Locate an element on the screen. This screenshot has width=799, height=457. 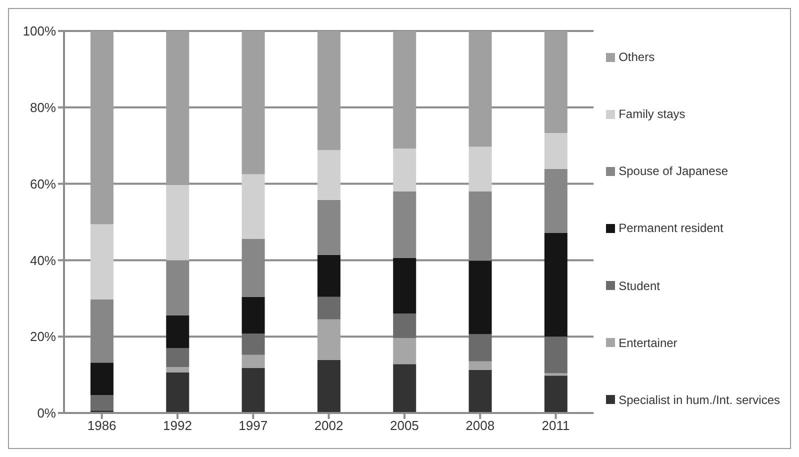
legend-label: Permanent resident is located at coordinates (671, 228).